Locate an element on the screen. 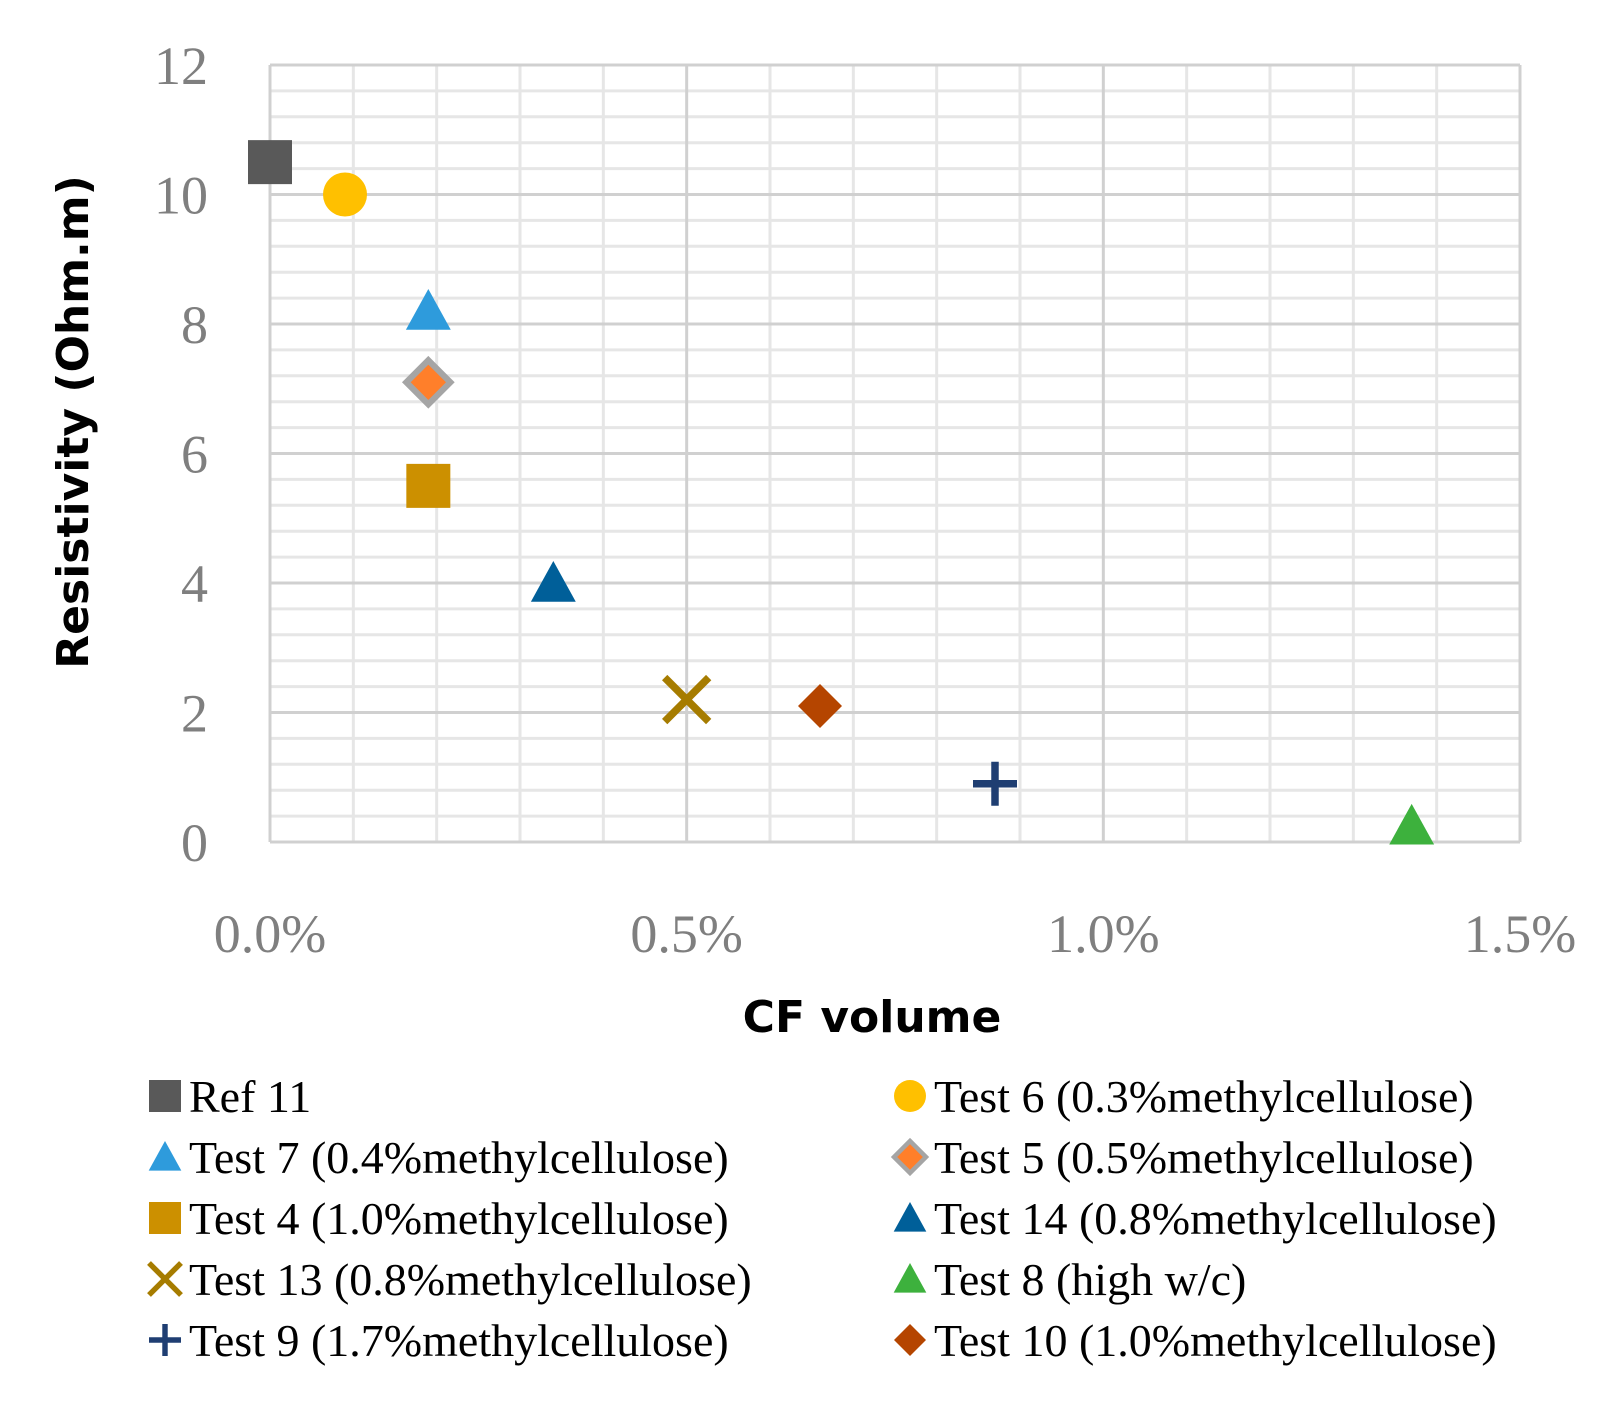 The image size is (1622, 1403). legend-label: Test 13 (0.8%methylcellulose) is located at coordinates (470, 1279).